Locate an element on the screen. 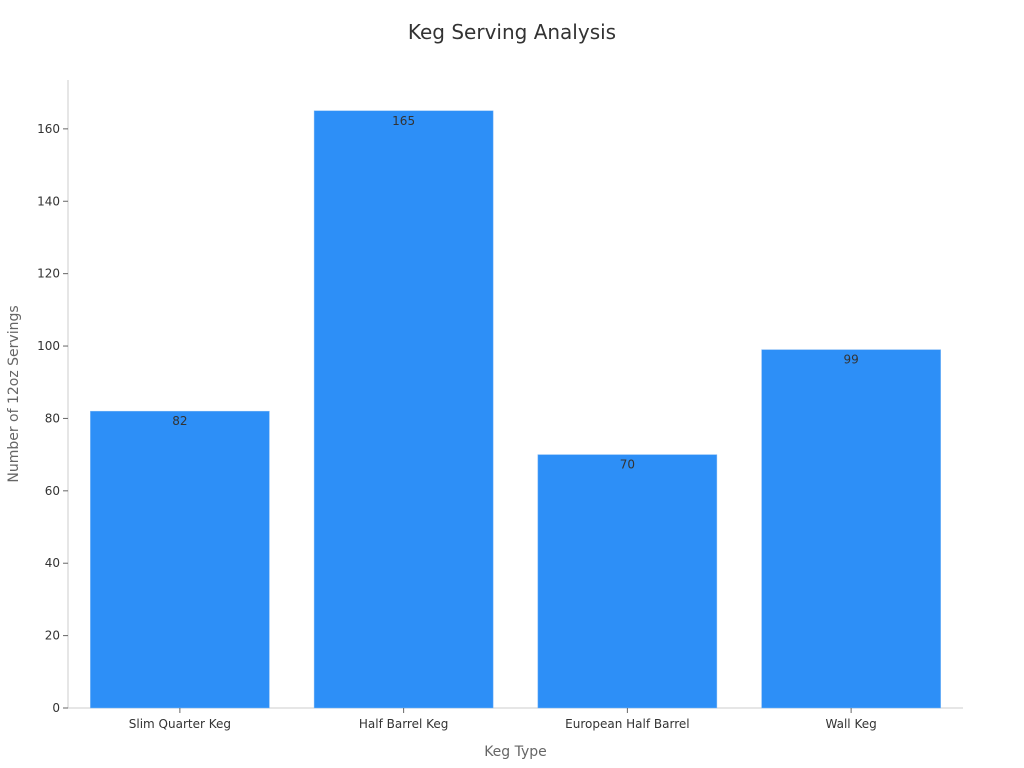 The width and height of the screenshot is (1024, 768). bar-value-label: 70 is located at coordinates (627, 465).